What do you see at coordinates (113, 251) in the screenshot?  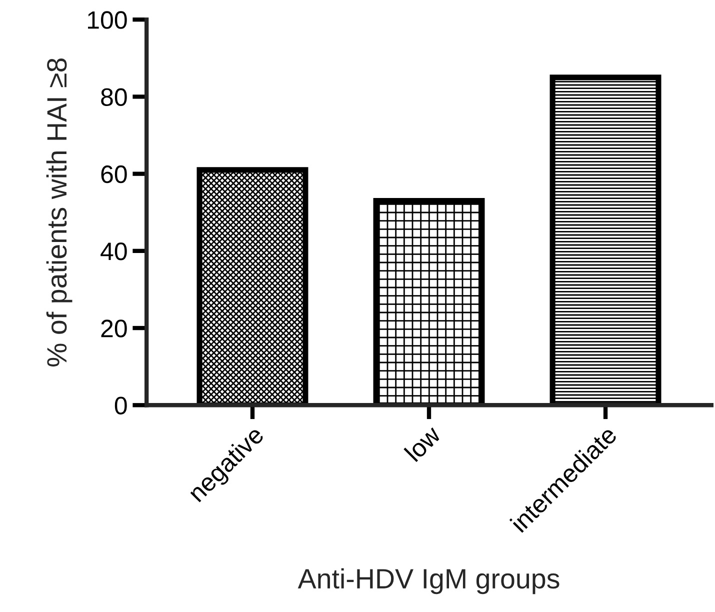 I see `y-tick-label: 40` at bounding box center [113, 251].